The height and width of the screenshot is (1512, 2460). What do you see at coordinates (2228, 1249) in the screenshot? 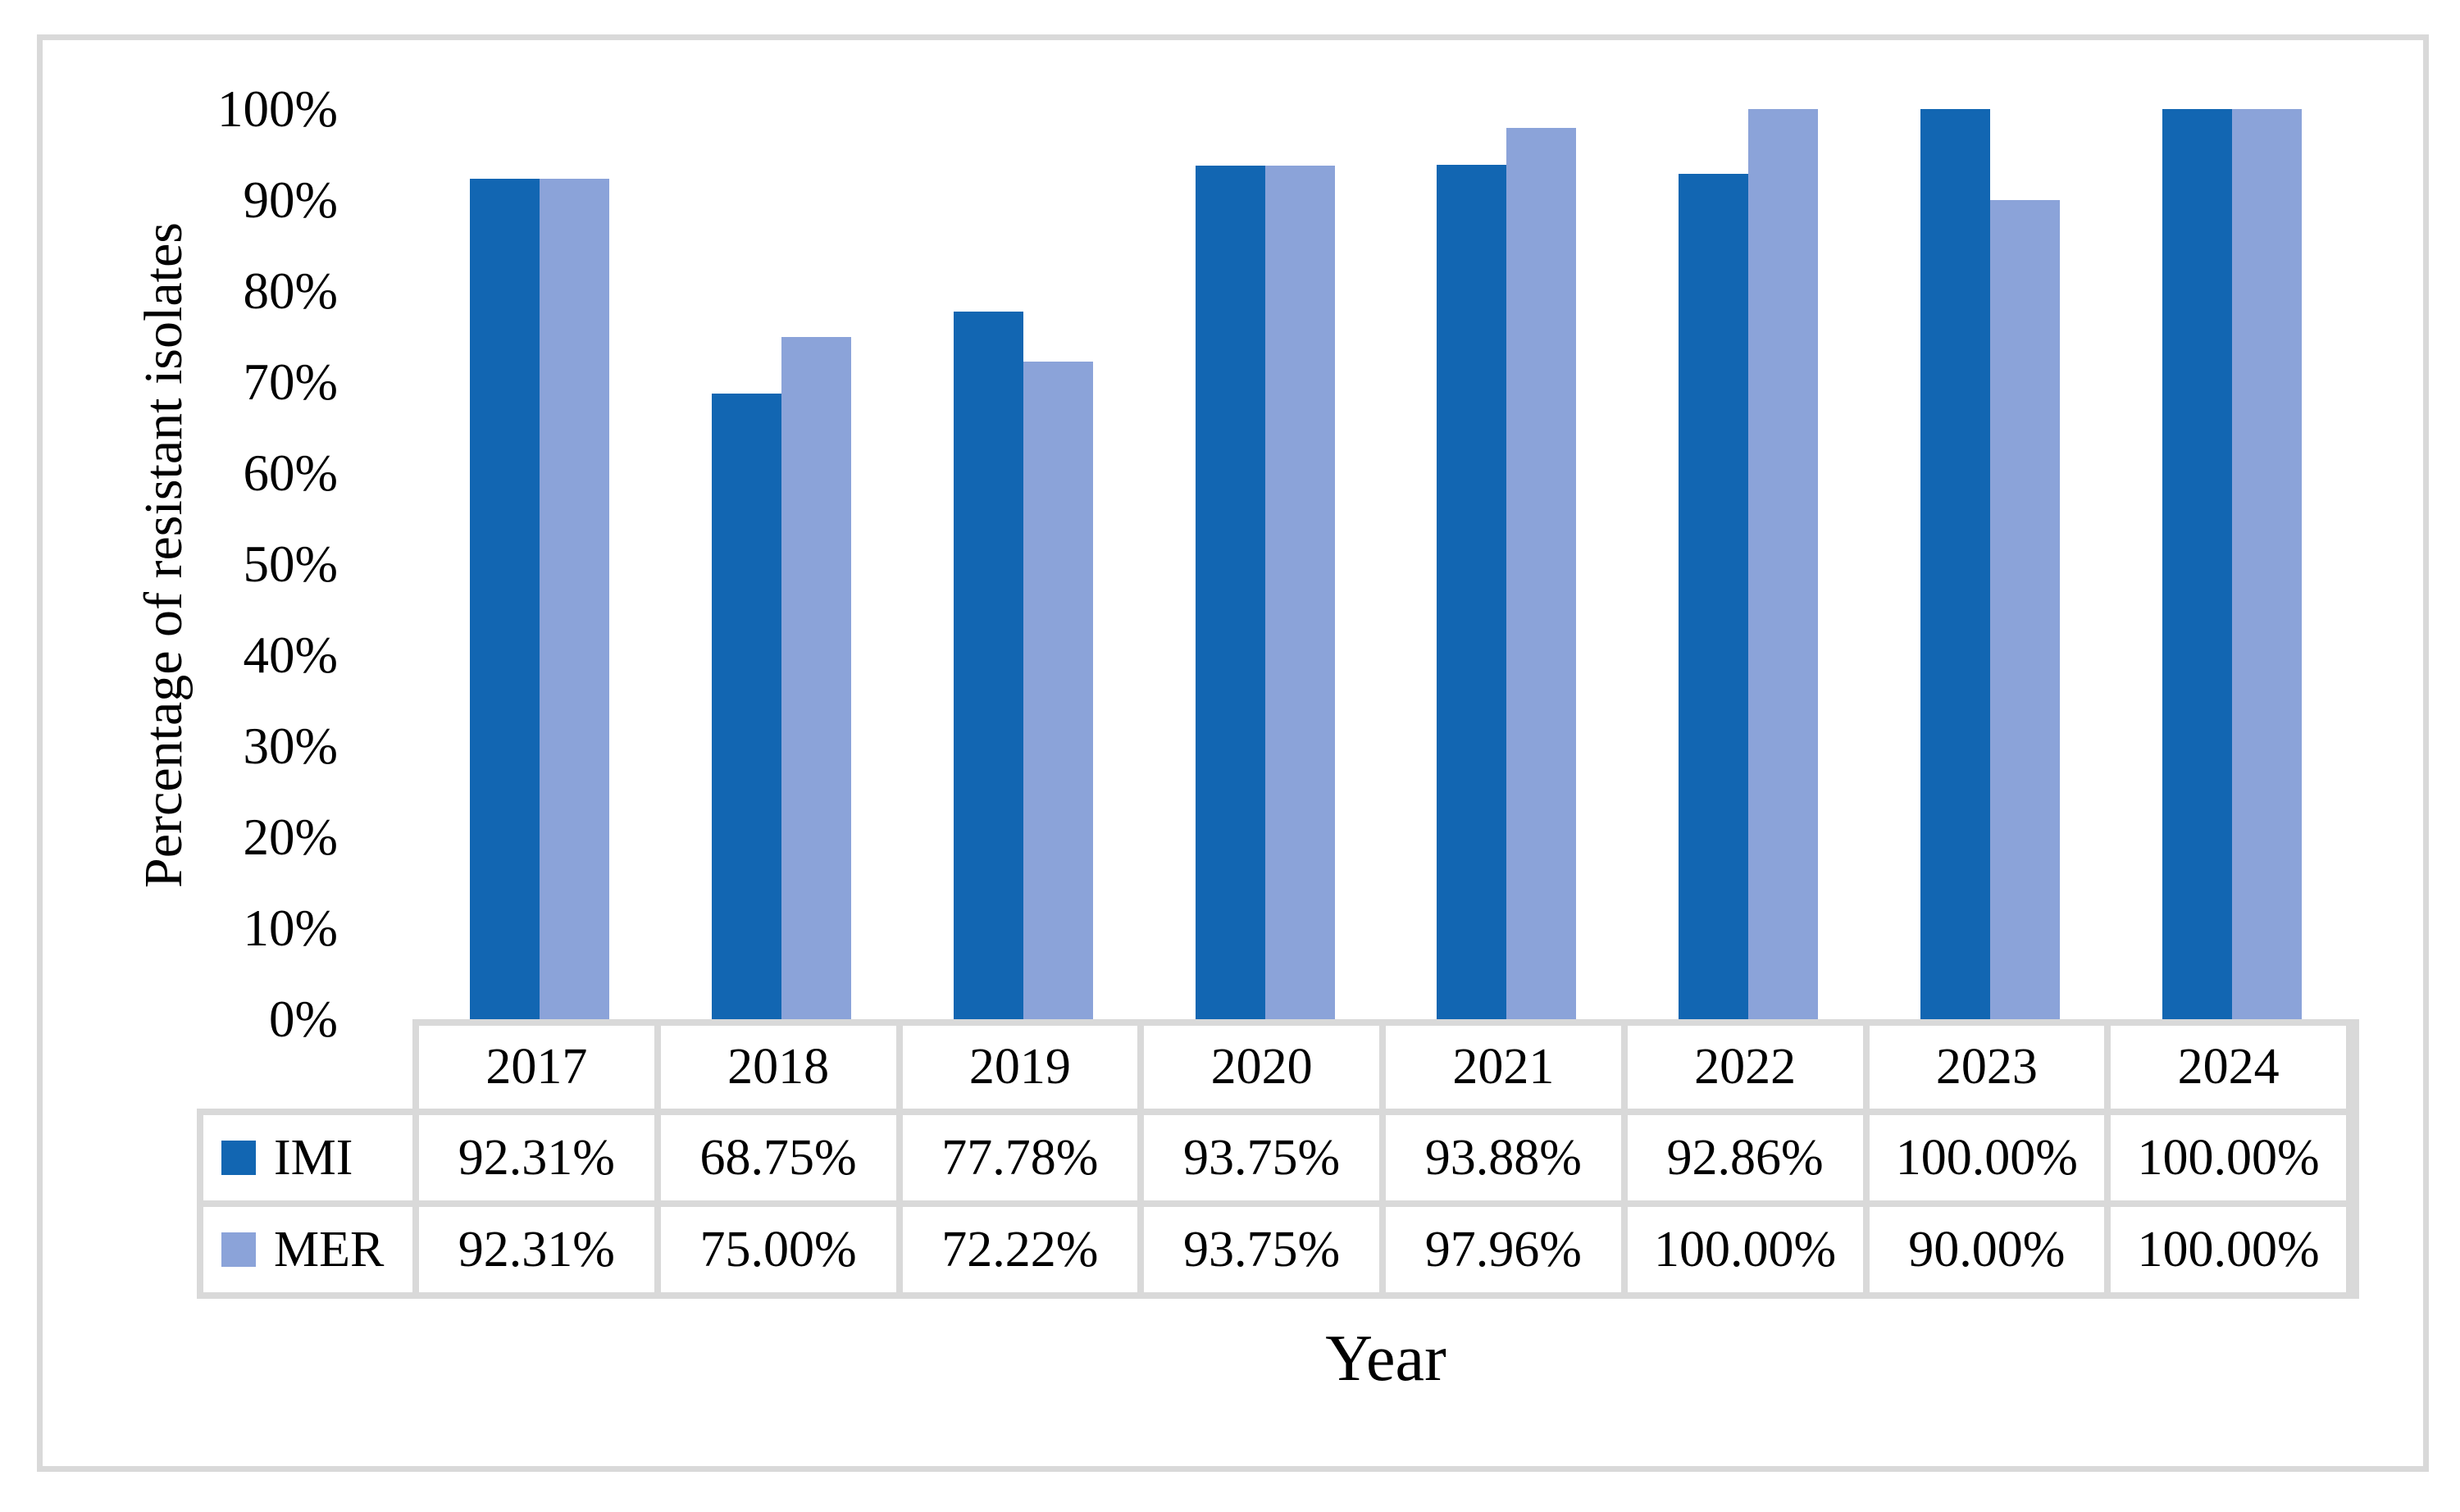
I see `table-cell-MER-2024: 100.00%` at bounding box center [2228, 1249].